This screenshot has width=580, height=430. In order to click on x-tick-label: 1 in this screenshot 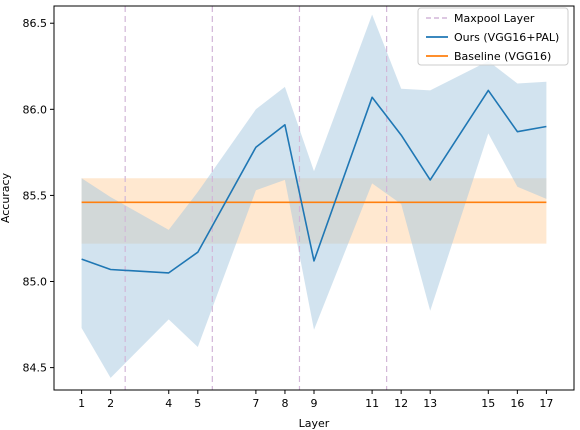, I will do `click(81, 403)`.